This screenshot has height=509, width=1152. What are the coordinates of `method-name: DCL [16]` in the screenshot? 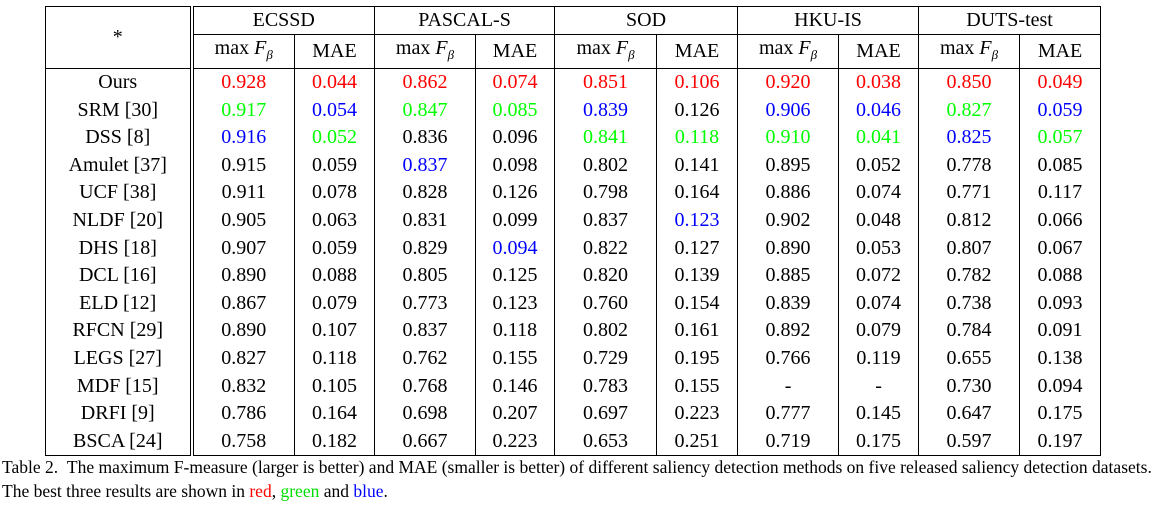 It's located at (119, 276).